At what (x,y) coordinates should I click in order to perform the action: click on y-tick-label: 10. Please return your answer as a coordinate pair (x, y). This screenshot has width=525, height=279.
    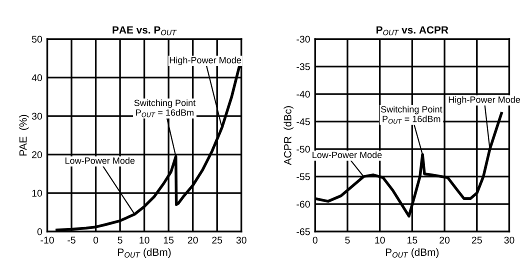
    Looking at the image, I should click on (37, 193).